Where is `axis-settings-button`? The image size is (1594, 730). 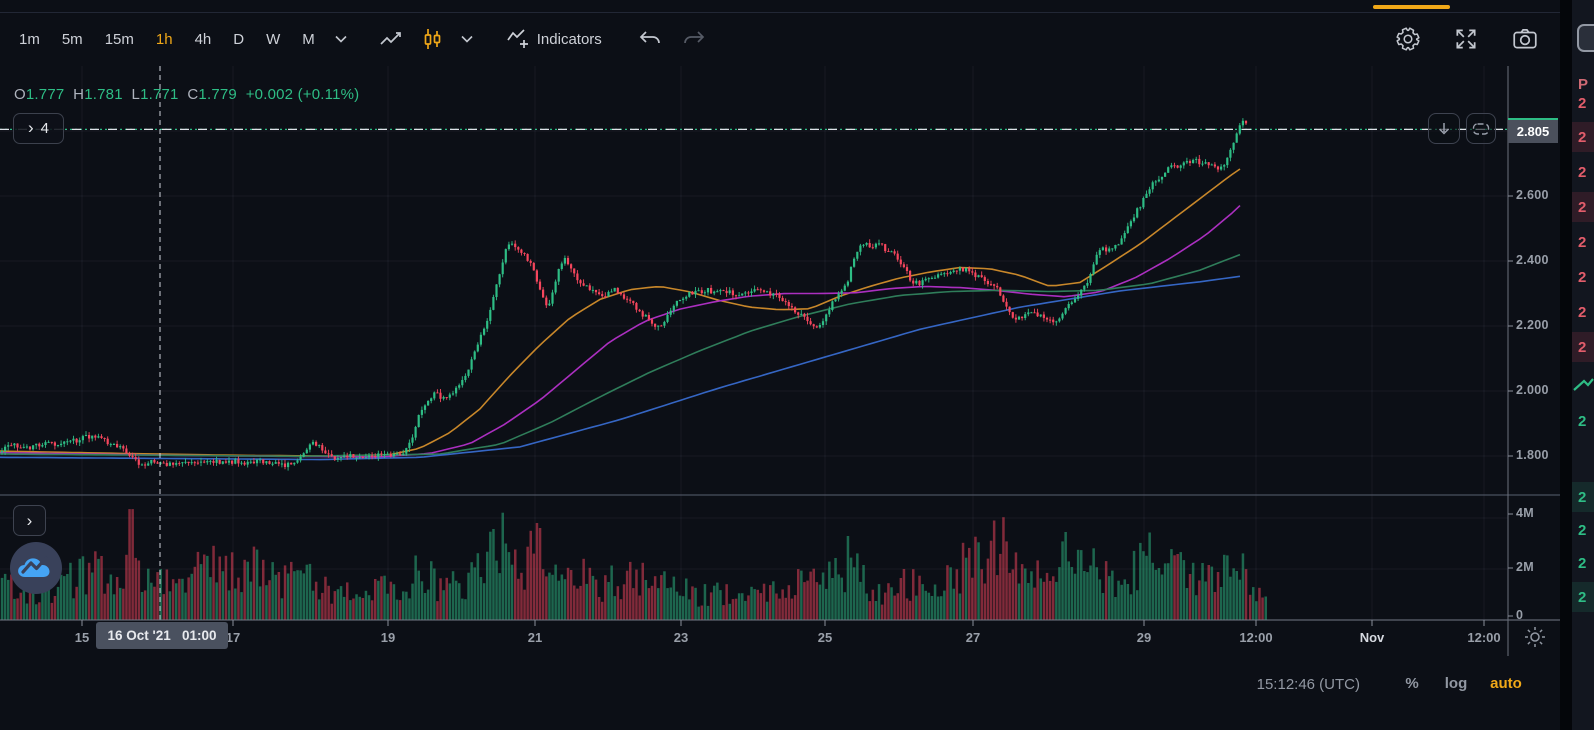
axis-settings-button is located at coordinates (1535, 637).